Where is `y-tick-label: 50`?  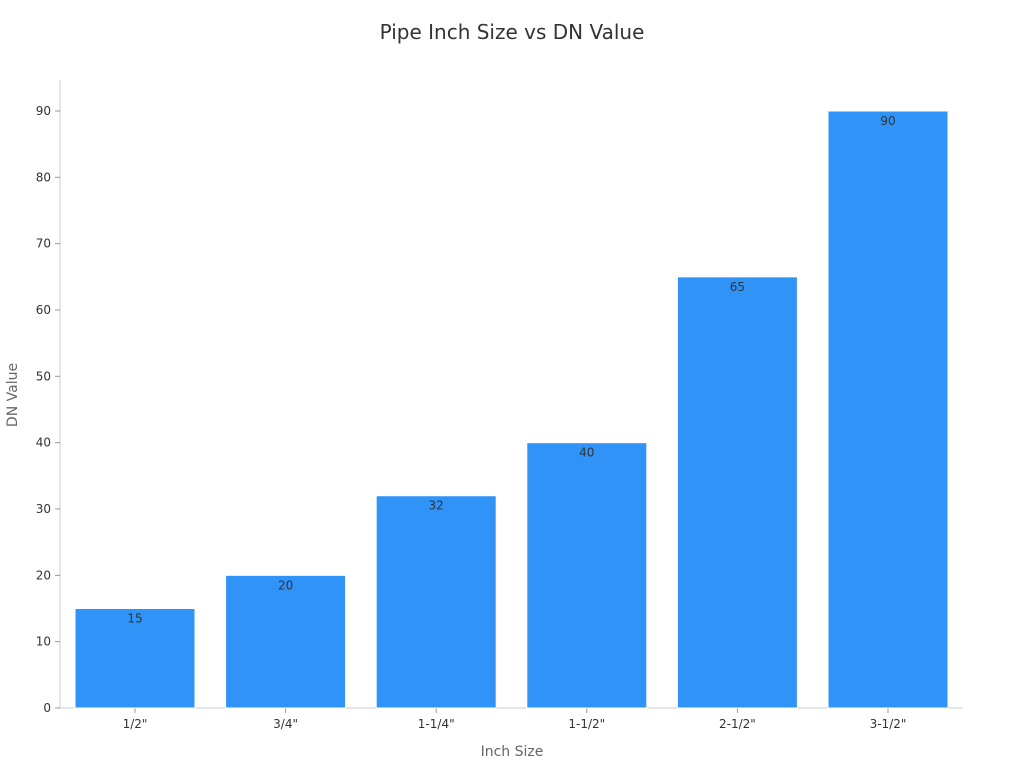 y-tick-label: 50 is located at coordinates (43, 376).